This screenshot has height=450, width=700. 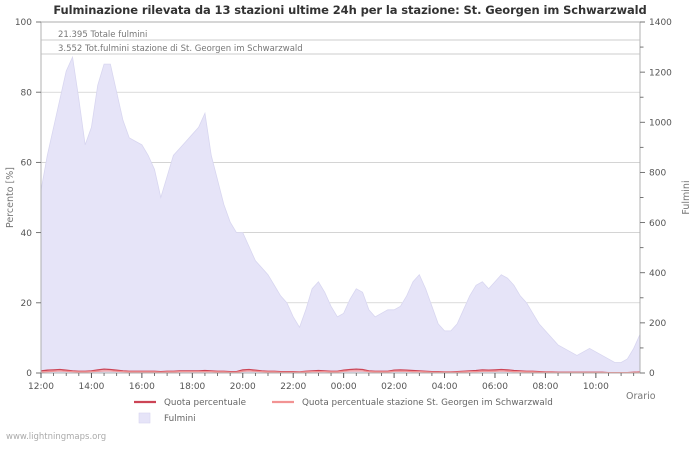 What do you see at coordinates (142, 387) in the screenshot?
I see `svg-text: 16:00` at bounding box center [142, 387].